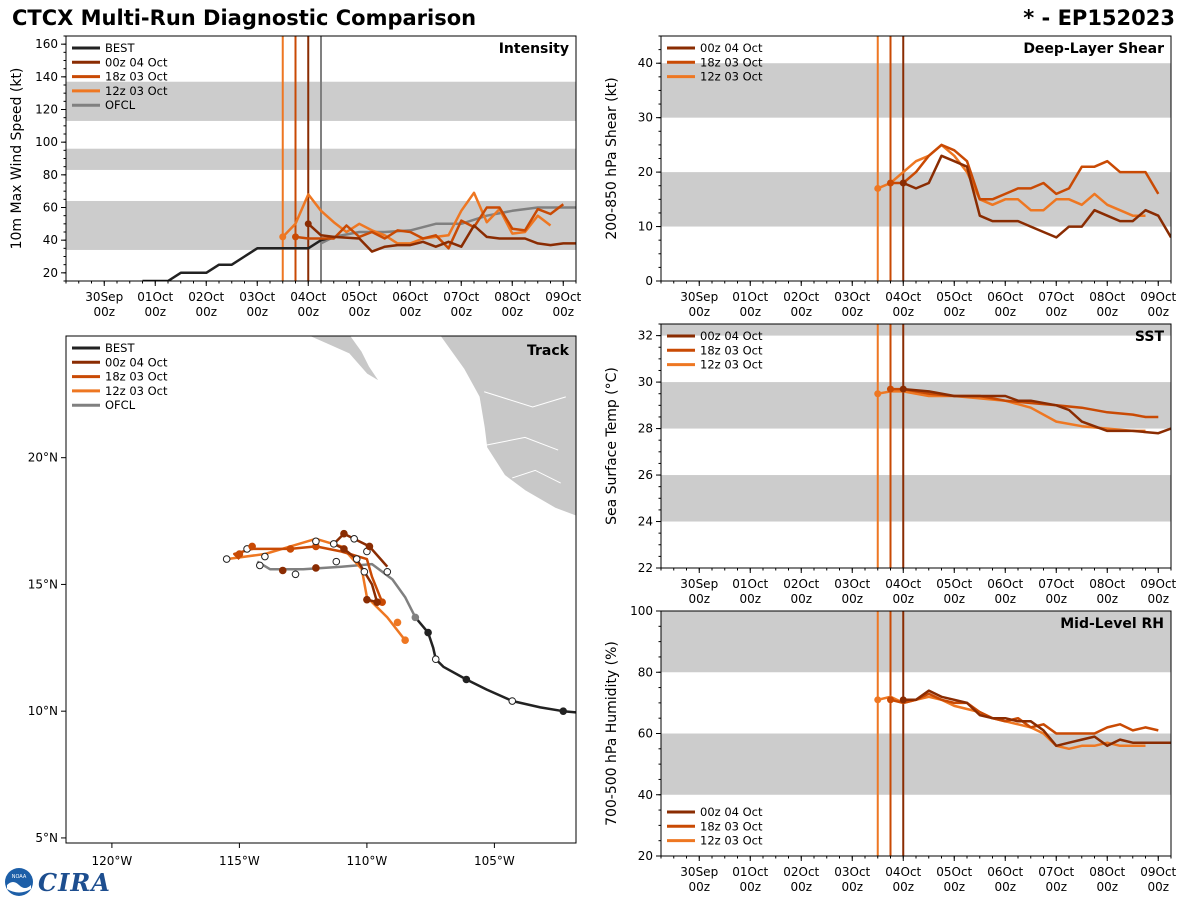 The height and width of the screenshot is (900, 1200). I want to click on rh-xtick-label: 07Oct, so click(1056, 872).